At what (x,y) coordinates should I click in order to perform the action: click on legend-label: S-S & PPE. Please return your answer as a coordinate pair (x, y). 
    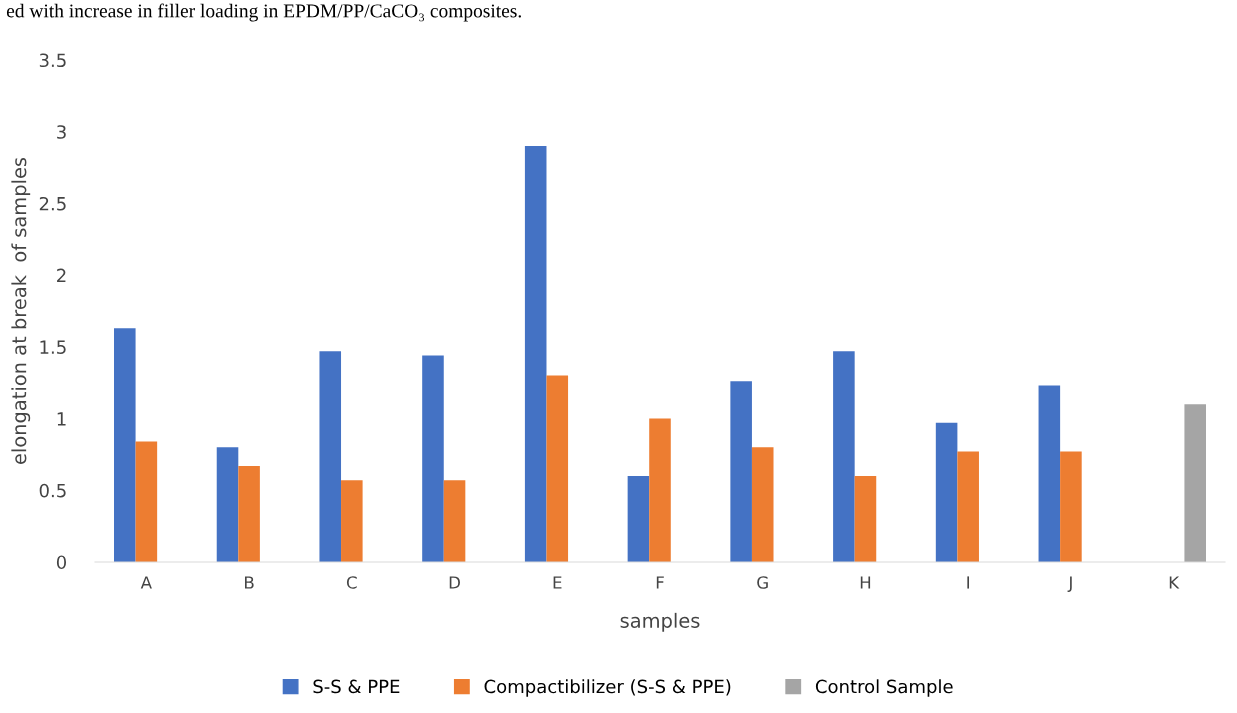
    Looking at the image, I should click on (356, 686).